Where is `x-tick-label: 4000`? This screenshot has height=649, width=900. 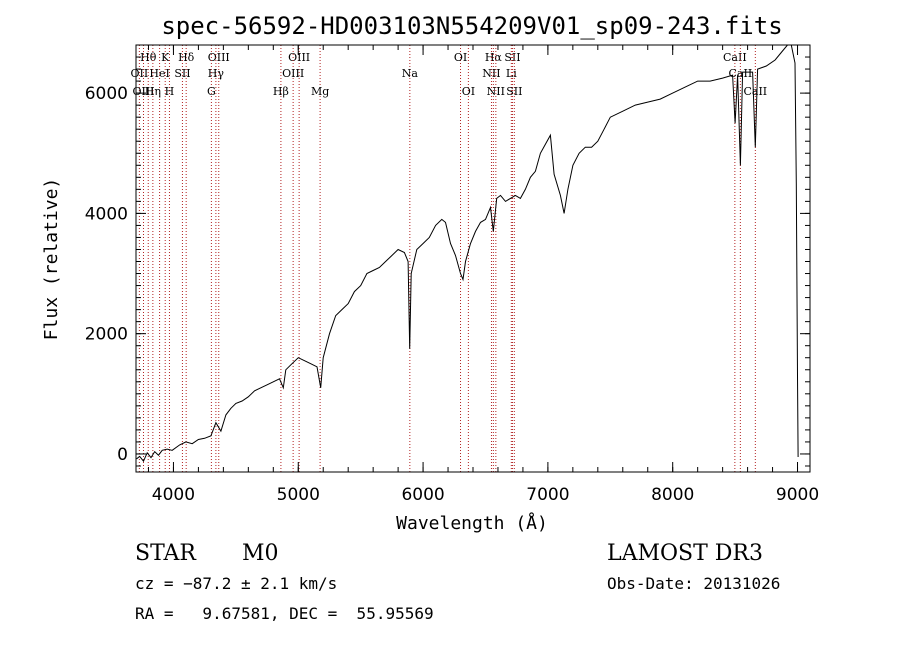
x-tick-label: 4000 is located at coordinates (173, 495).